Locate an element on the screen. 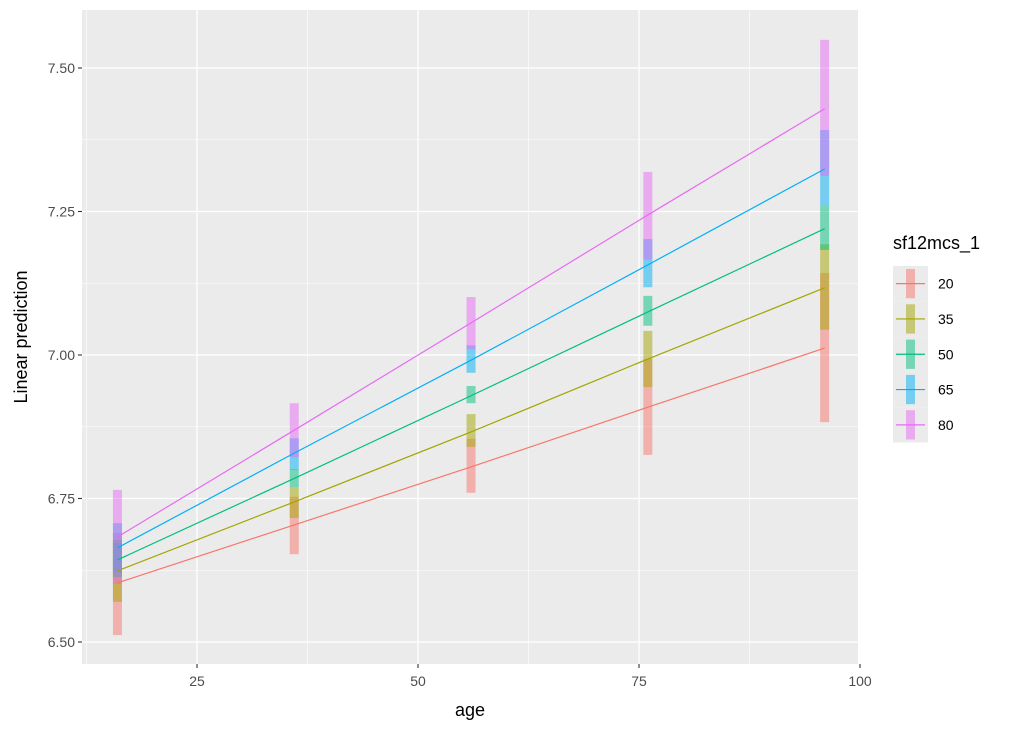 Image resolution: width=1024 pixels, height=731 pixels. legend-item-50: 50 is located at coordinates (923, 354).